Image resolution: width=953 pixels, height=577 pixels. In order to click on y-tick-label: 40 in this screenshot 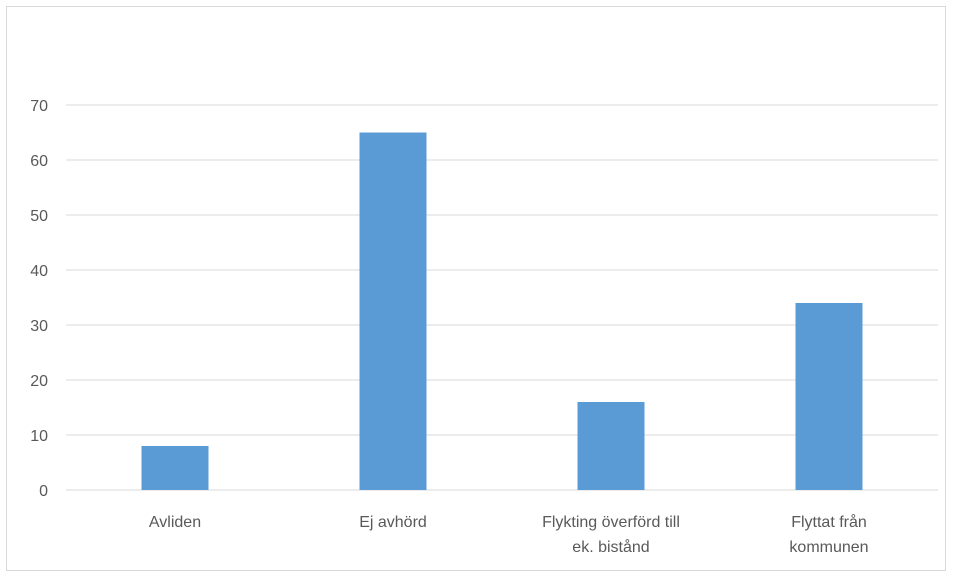, I will do `click(39, 271)`.